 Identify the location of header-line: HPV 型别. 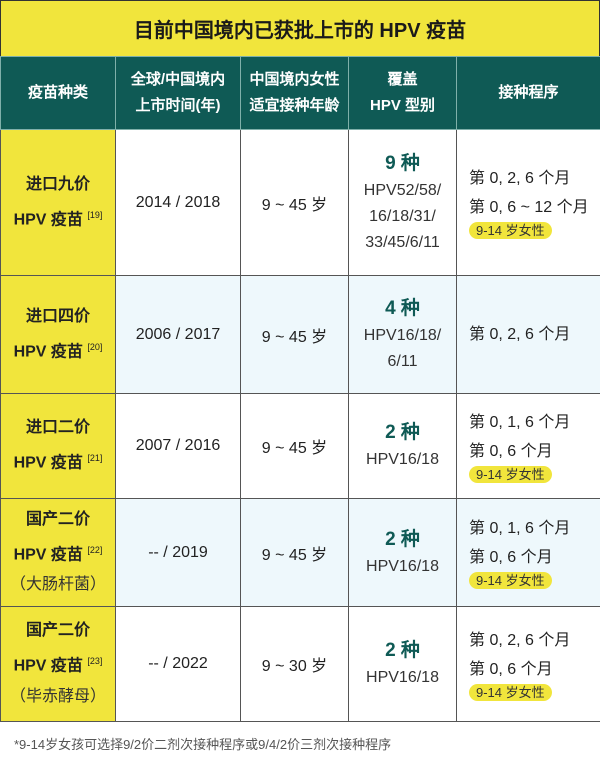
(402, 105).